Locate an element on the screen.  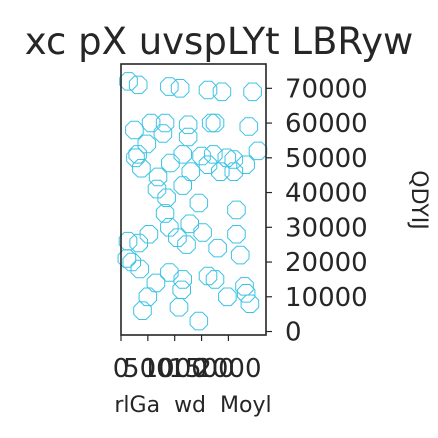
x-tick-label: 0 is located at coordinates (121, 369).